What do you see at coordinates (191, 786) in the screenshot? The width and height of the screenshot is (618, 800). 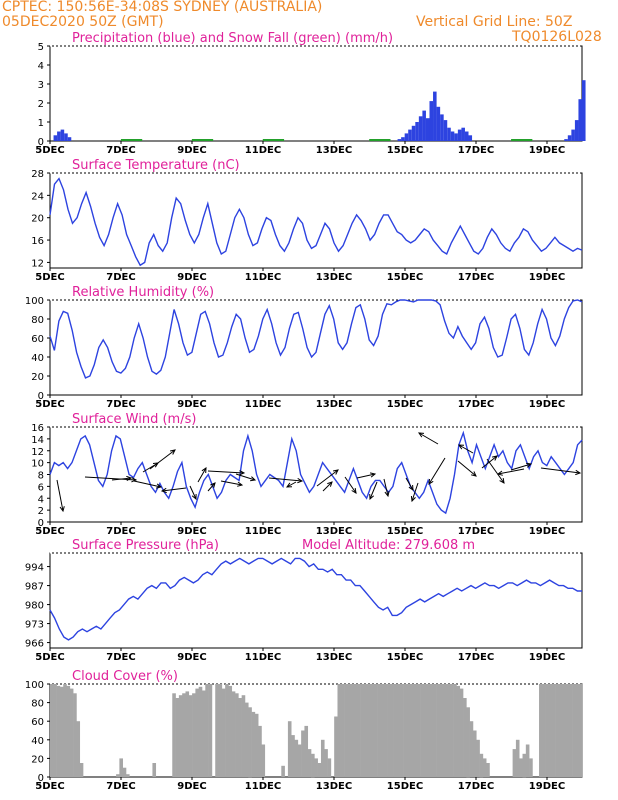 I see `cloud-xtick-label: 9DEC` at bounding box center [191, 786].